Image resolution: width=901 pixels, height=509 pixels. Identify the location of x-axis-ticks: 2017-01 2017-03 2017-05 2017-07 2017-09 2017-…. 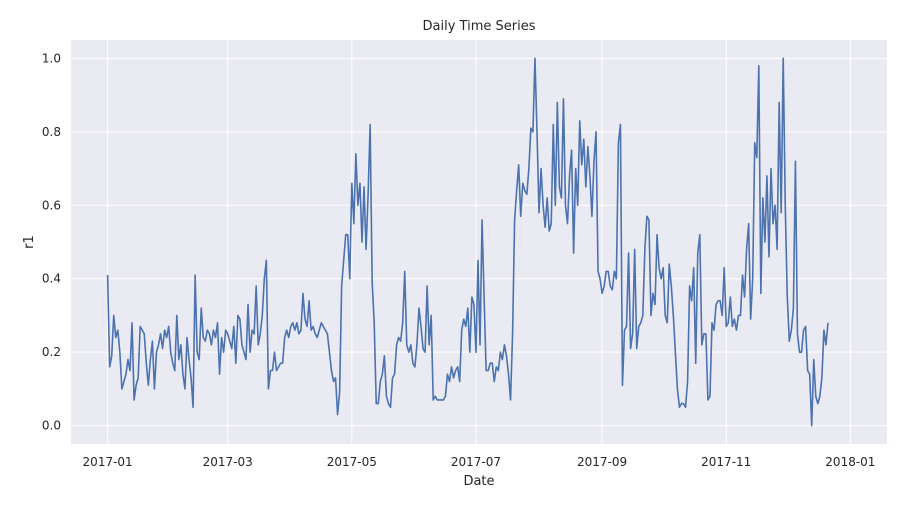
(479, 462).